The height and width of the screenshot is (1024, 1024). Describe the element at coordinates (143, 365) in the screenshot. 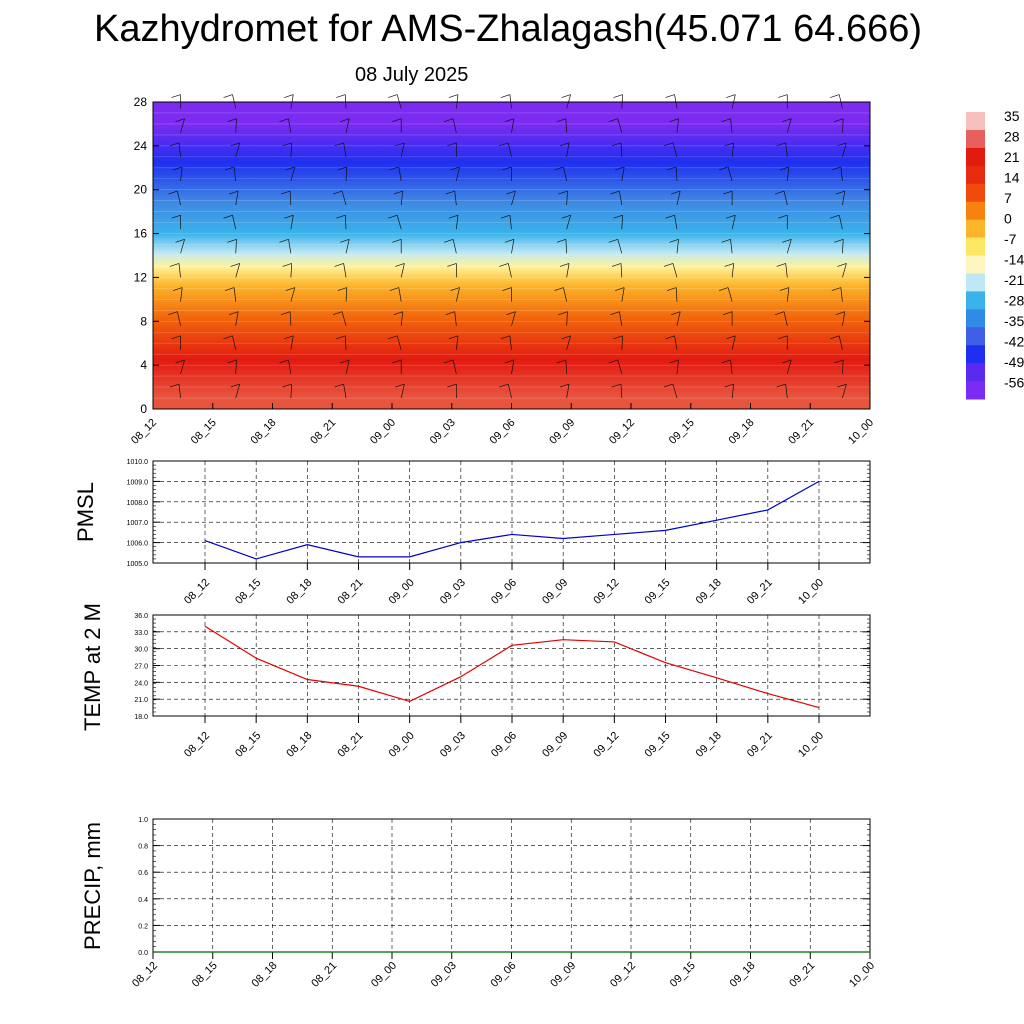

I see `y-tick-label: 4` at that location.